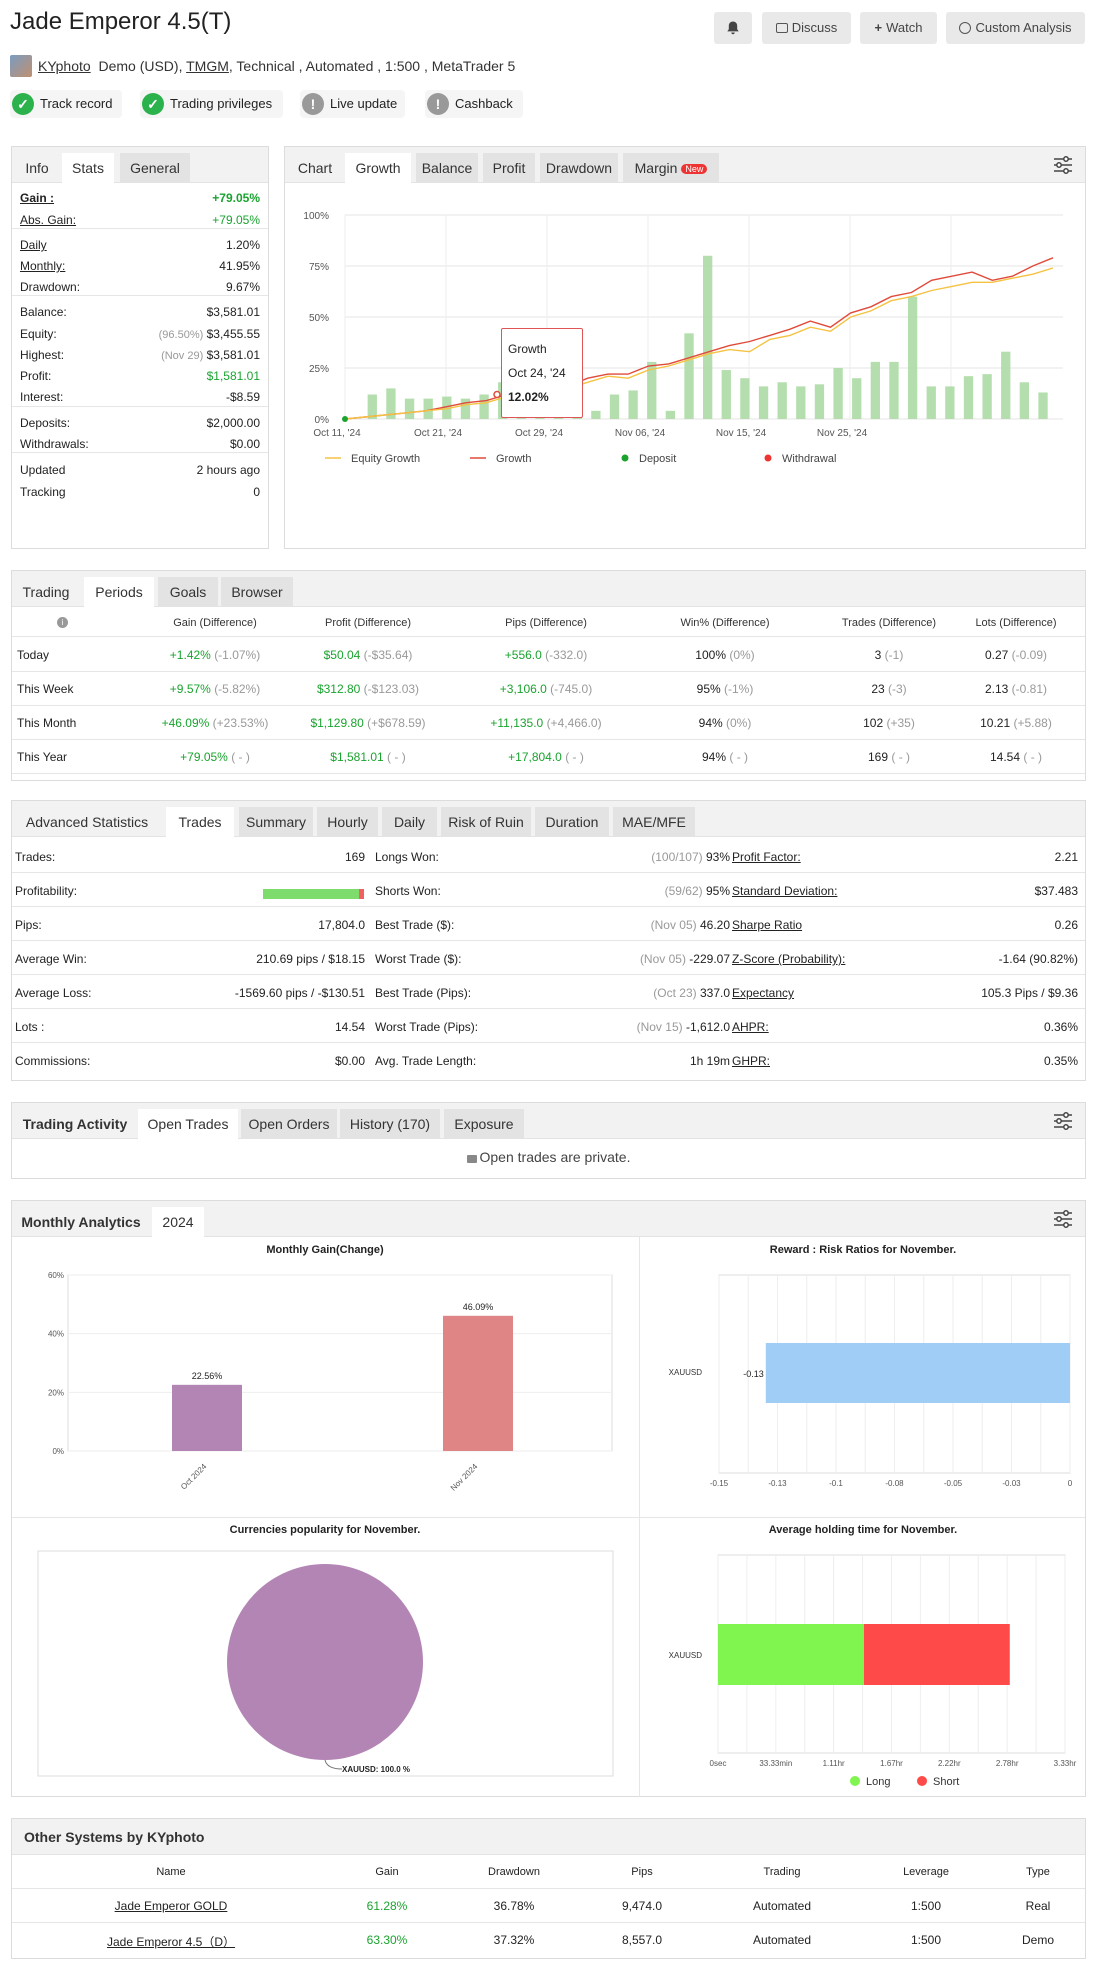 The width and height of the screenshot is (1096, 1967). I want to click on tab-trading-activity: Trading Activity, so click(75, 1124).